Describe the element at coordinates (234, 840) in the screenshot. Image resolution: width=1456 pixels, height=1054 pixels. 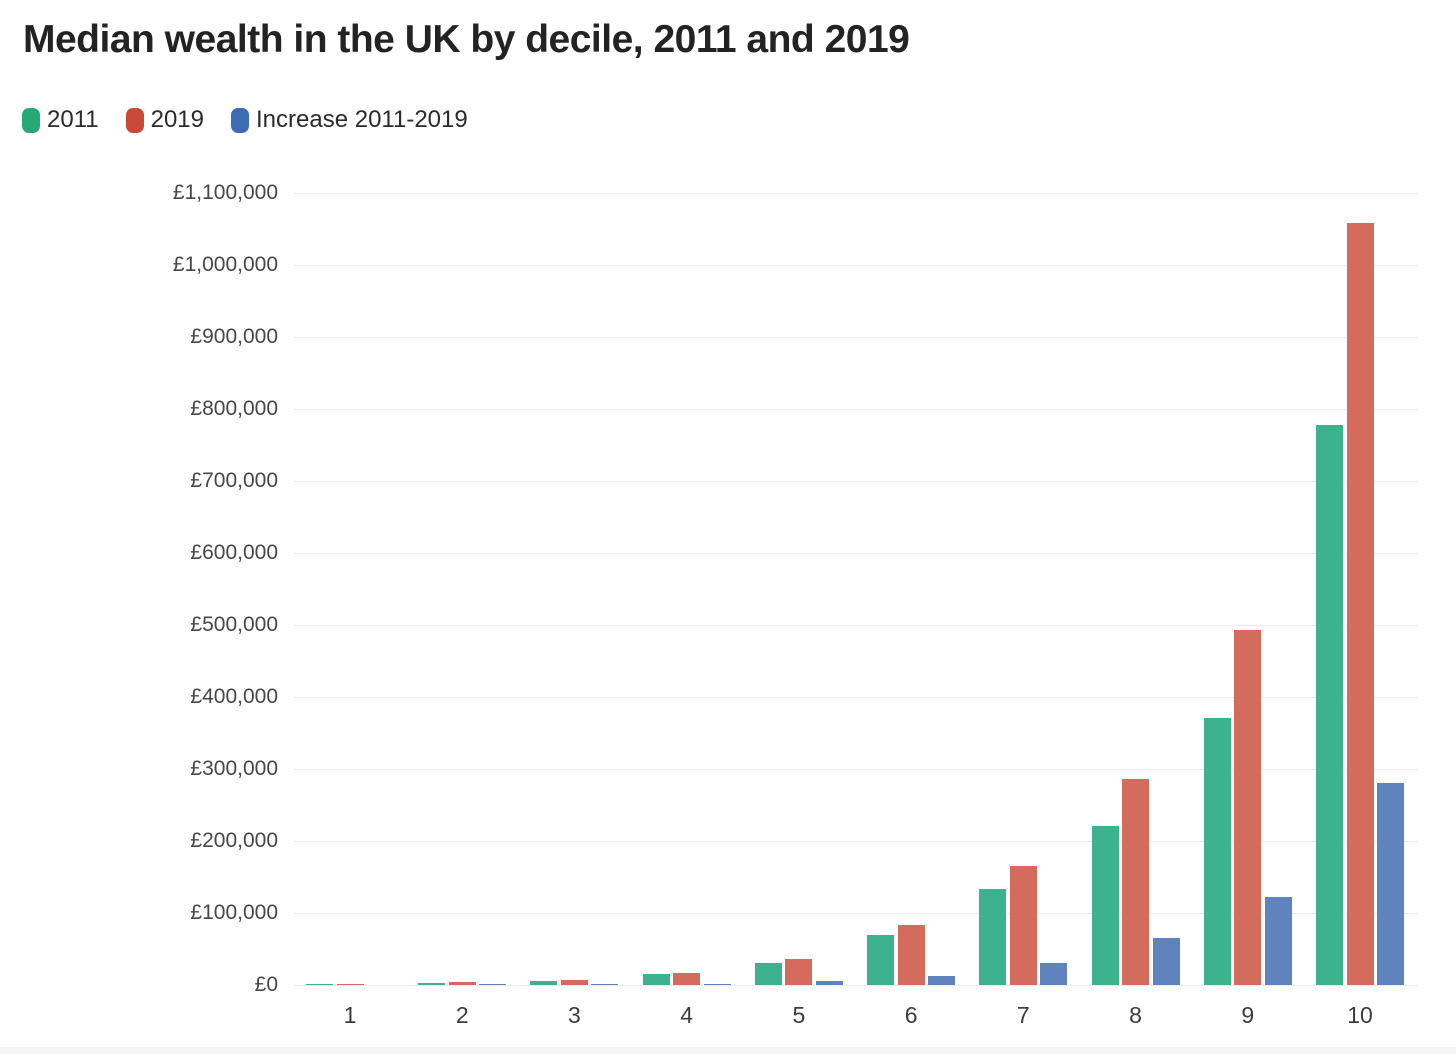
I see `y-axis-tick-label: £200,000` at that location.